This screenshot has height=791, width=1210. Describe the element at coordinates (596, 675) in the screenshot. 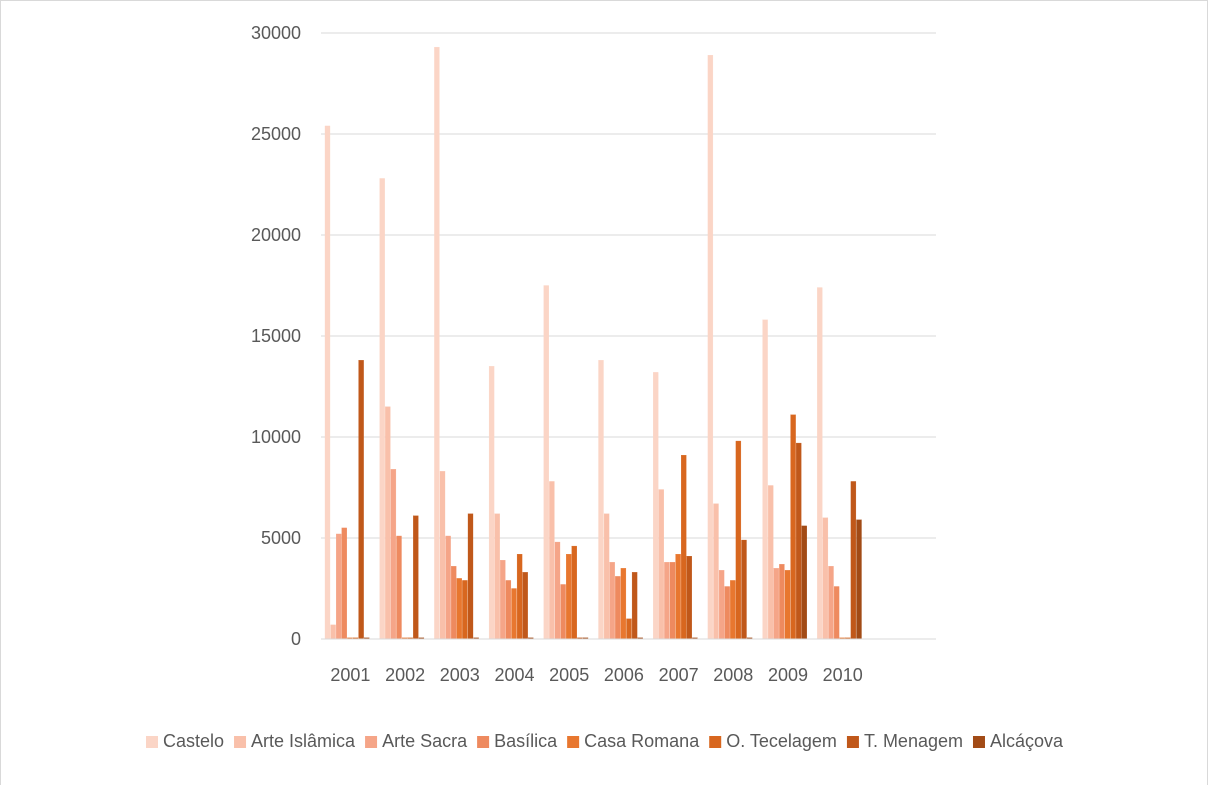

I see `x-axis-ticks: 2001 2002 2003 2004 2005 2006 2007 2008 2009 2010` at that location.